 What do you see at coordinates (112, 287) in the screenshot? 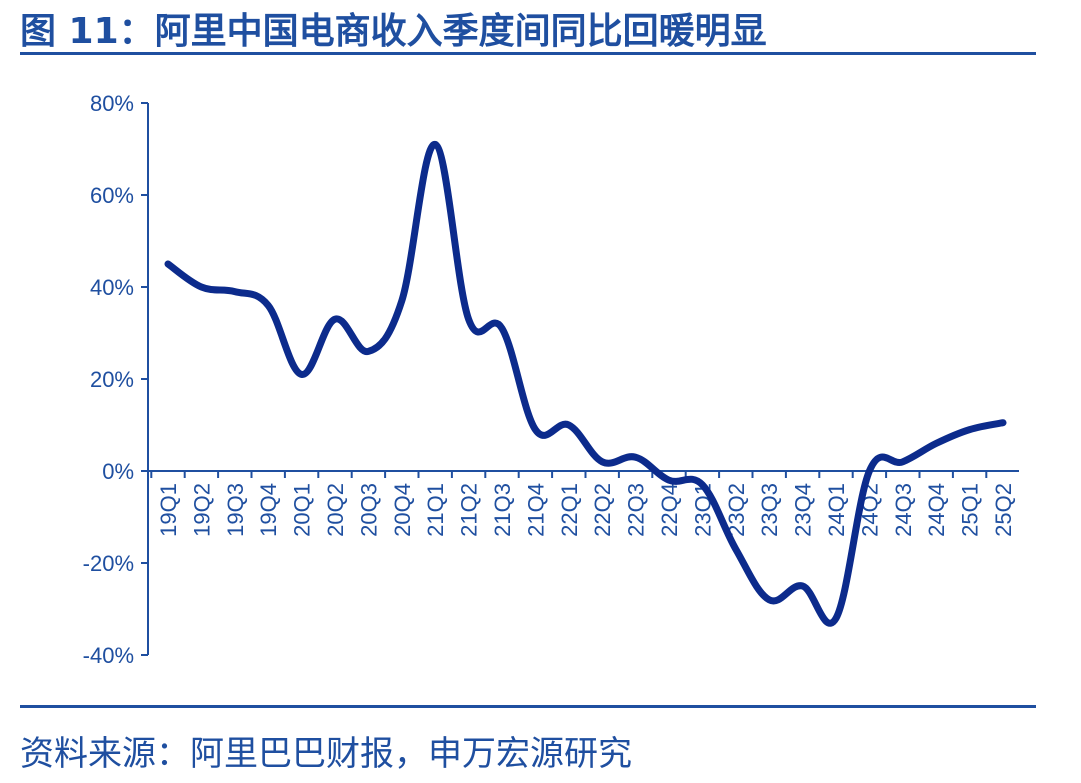
I see `y-tick-label: 40%` at bounding box center [112, 287].